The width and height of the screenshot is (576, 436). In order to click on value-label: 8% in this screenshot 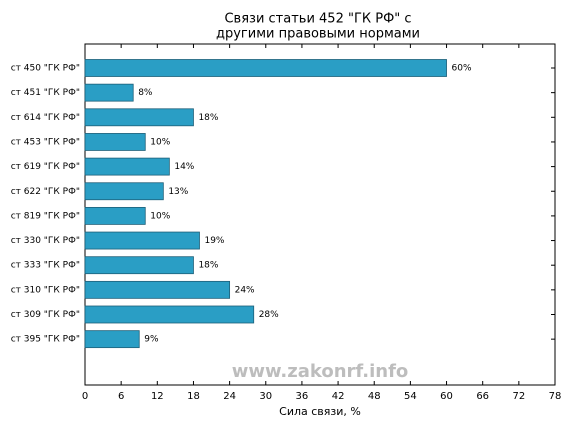, I will do `click(145, 93)`.